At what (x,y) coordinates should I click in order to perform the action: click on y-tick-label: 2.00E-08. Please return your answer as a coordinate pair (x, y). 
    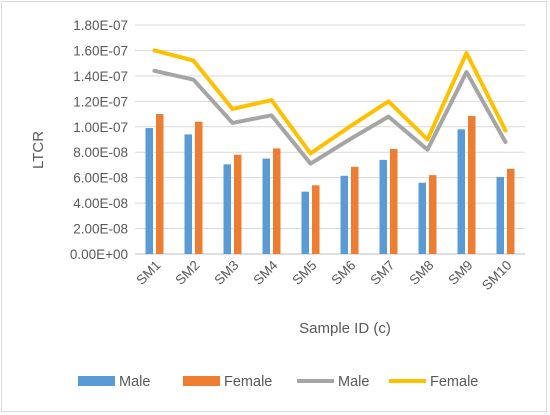
    Looking at the image, I should click on (100, 229).